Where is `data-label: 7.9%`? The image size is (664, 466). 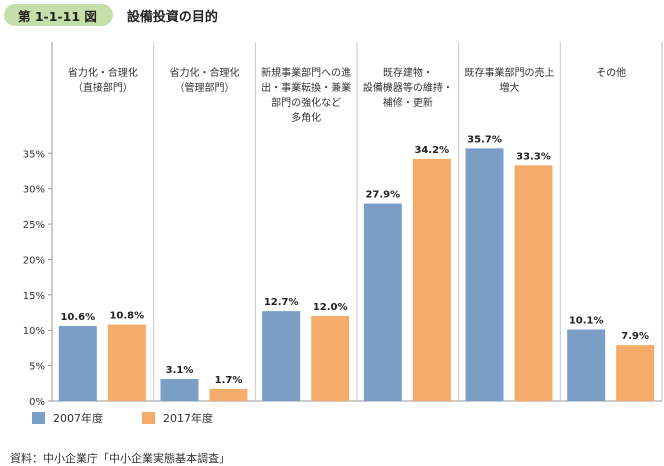
data-label: 7.9% is located at coordinates (635, 336).